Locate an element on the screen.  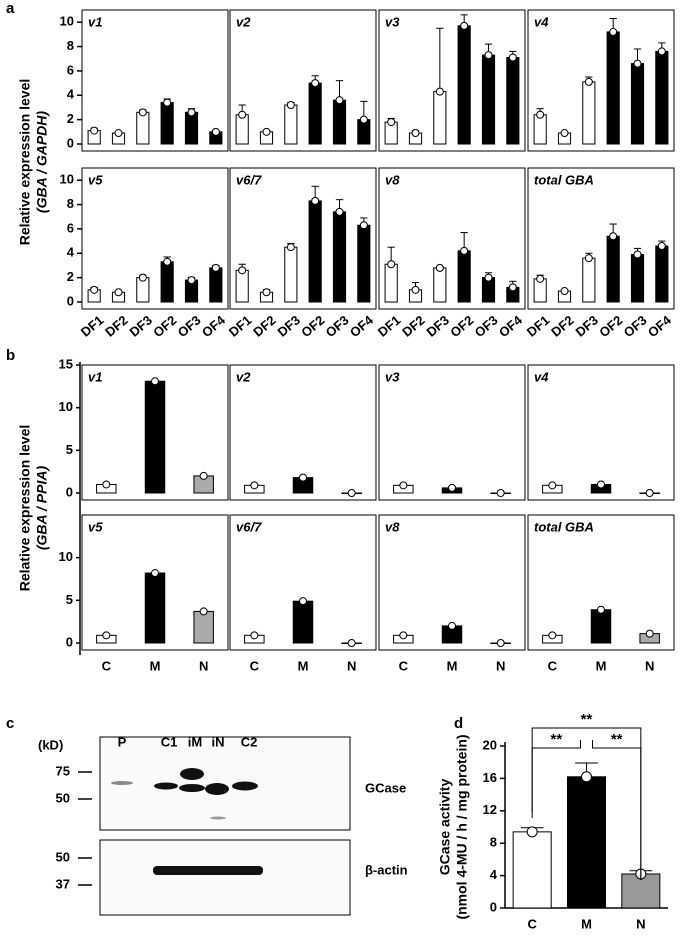
y-tick-label: 5 is located at coordinates (69, 449).